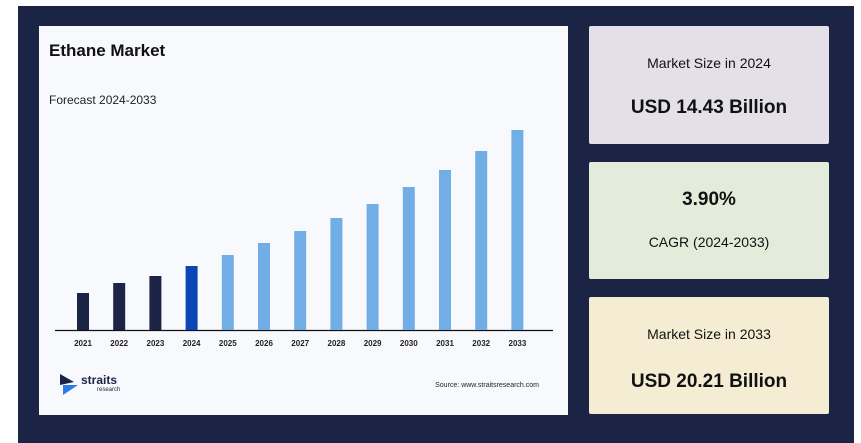 The width and height of the screenshot is (861, 443). I want to click on card-label: Market Size in 2024, so click(709, 63).